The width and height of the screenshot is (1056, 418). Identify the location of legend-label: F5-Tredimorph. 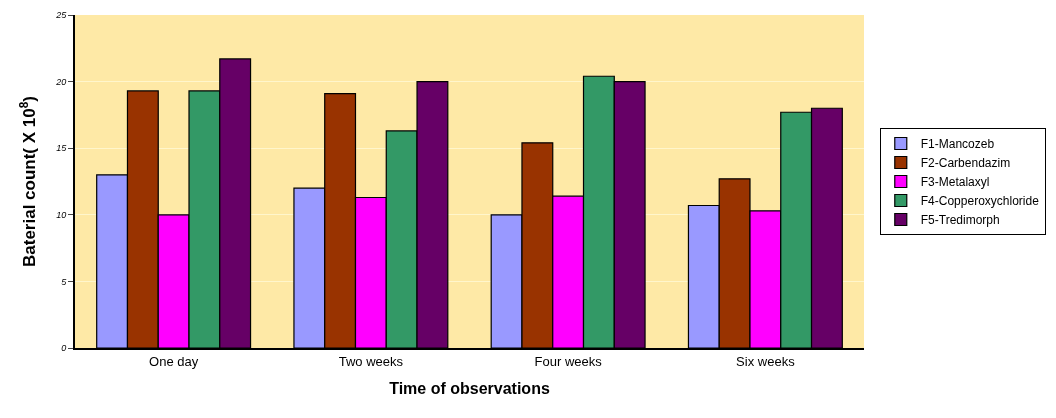
(960, 220).